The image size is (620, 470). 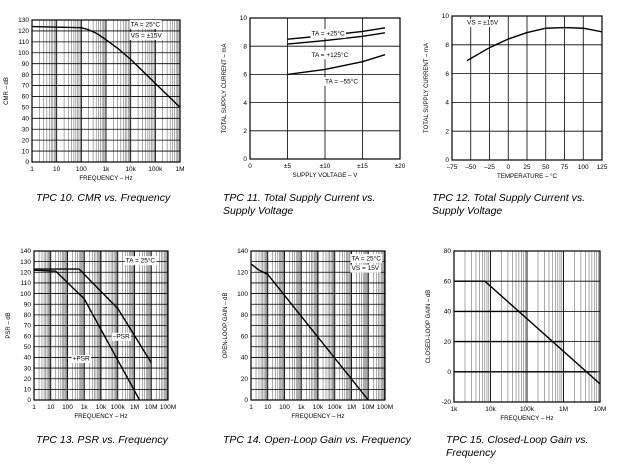 What do you see at coordinates (25, 326) in the screenshot?
I see `y-tick-labels: 0 10 20 30 40 50 60 70 80 90 100 110 120 130 140` at bounding box center [25, 326].